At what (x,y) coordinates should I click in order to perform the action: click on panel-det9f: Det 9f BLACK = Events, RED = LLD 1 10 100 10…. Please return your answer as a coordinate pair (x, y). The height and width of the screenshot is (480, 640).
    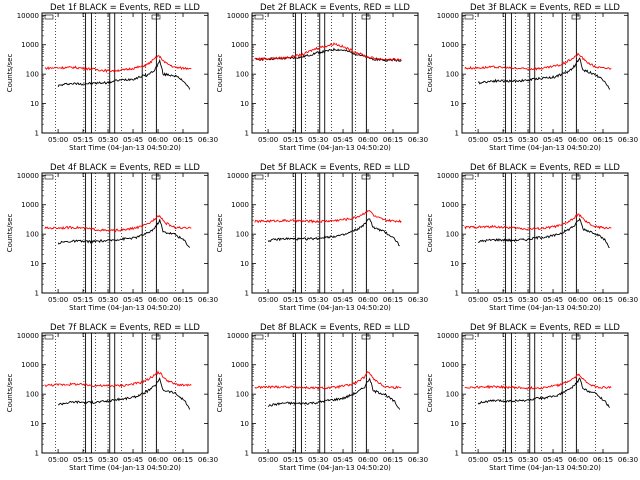
    Looking at the image, I should click on (532, 397).